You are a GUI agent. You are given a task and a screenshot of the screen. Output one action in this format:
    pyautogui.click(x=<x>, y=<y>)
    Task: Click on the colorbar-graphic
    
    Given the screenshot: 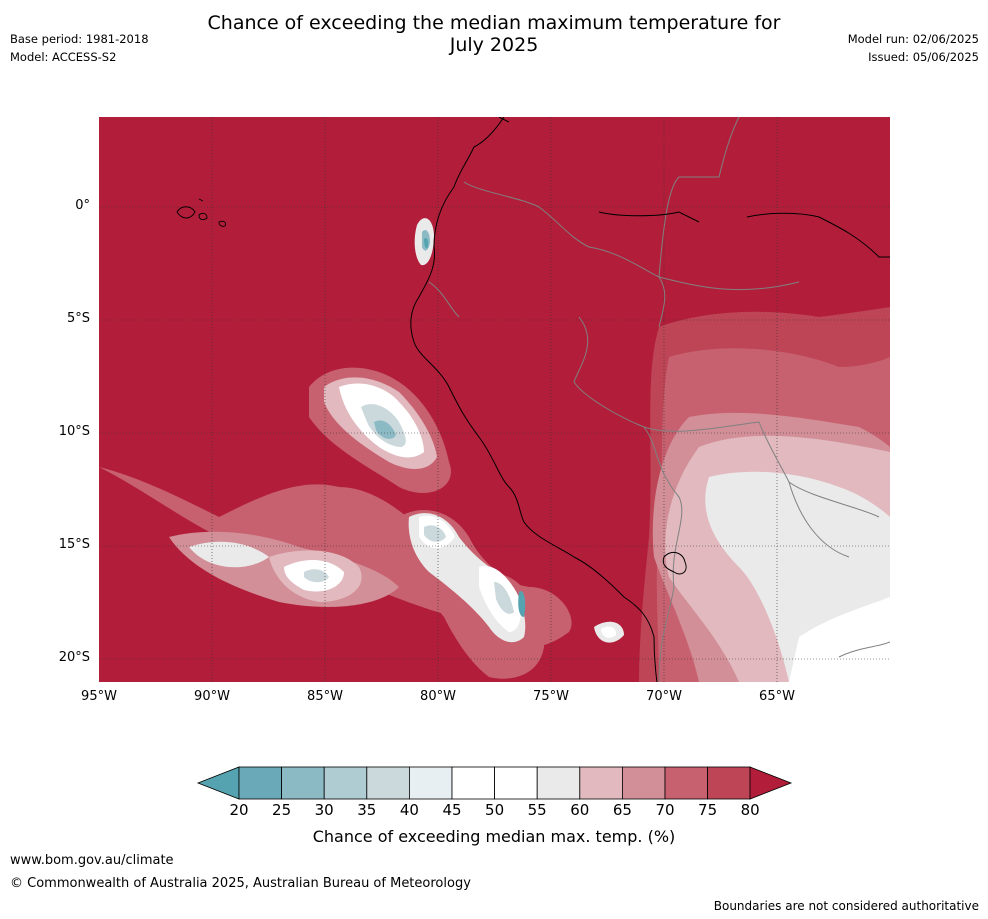 What is the action you would take?
    pyautogui.click(x=494, y=783)
    